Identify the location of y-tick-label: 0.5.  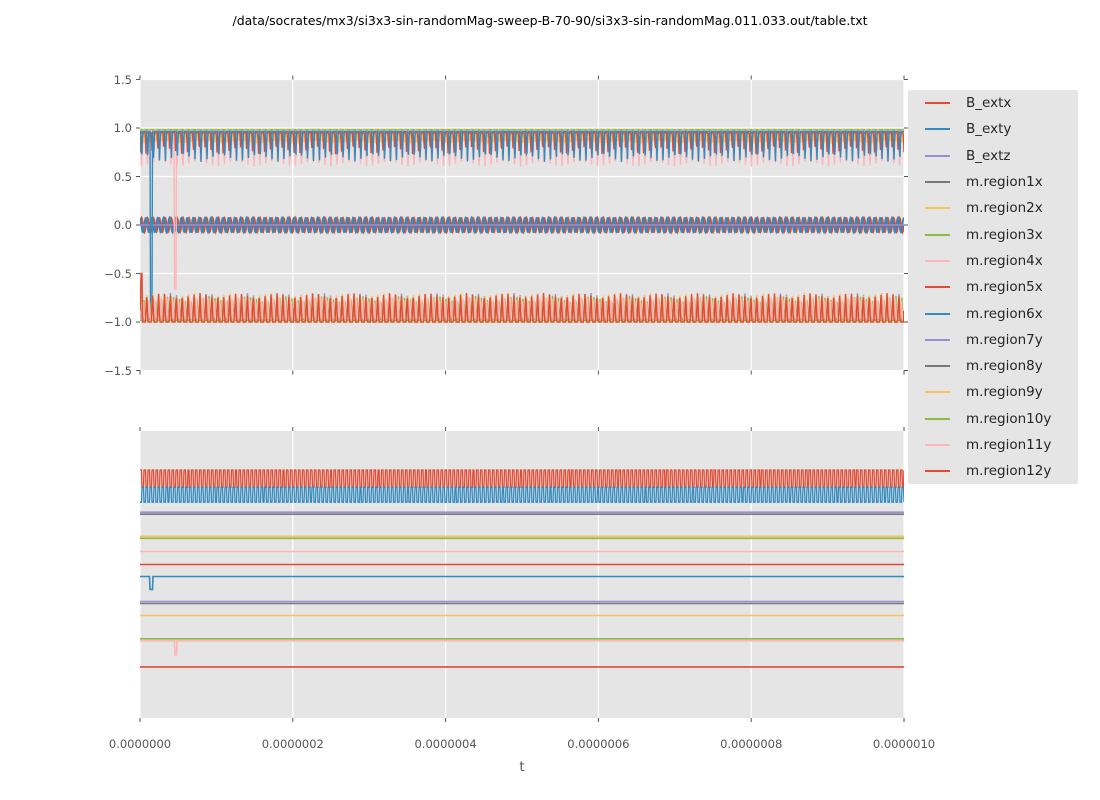
(122, 176).